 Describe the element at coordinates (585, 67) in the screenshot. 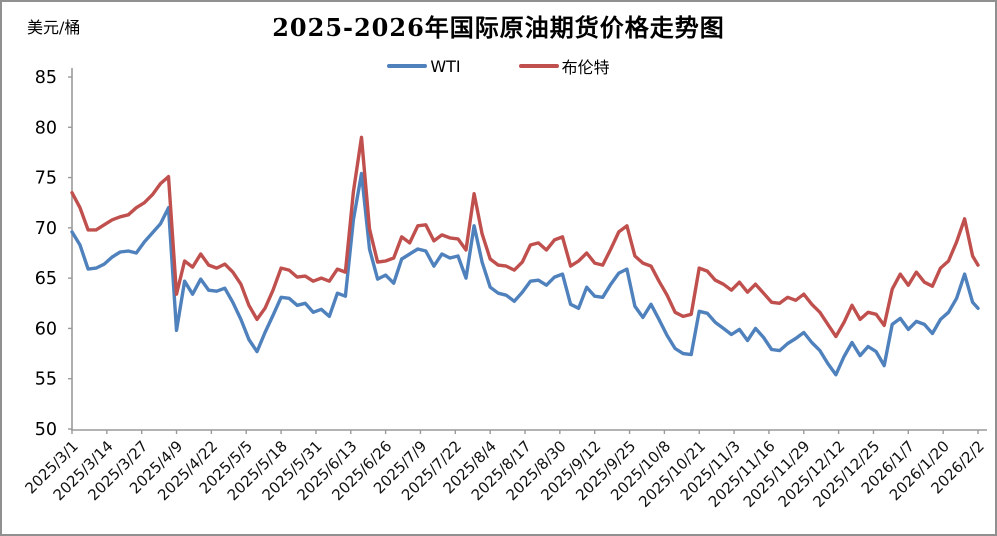

I see `legend-label-brent: 布伦特` at that location.